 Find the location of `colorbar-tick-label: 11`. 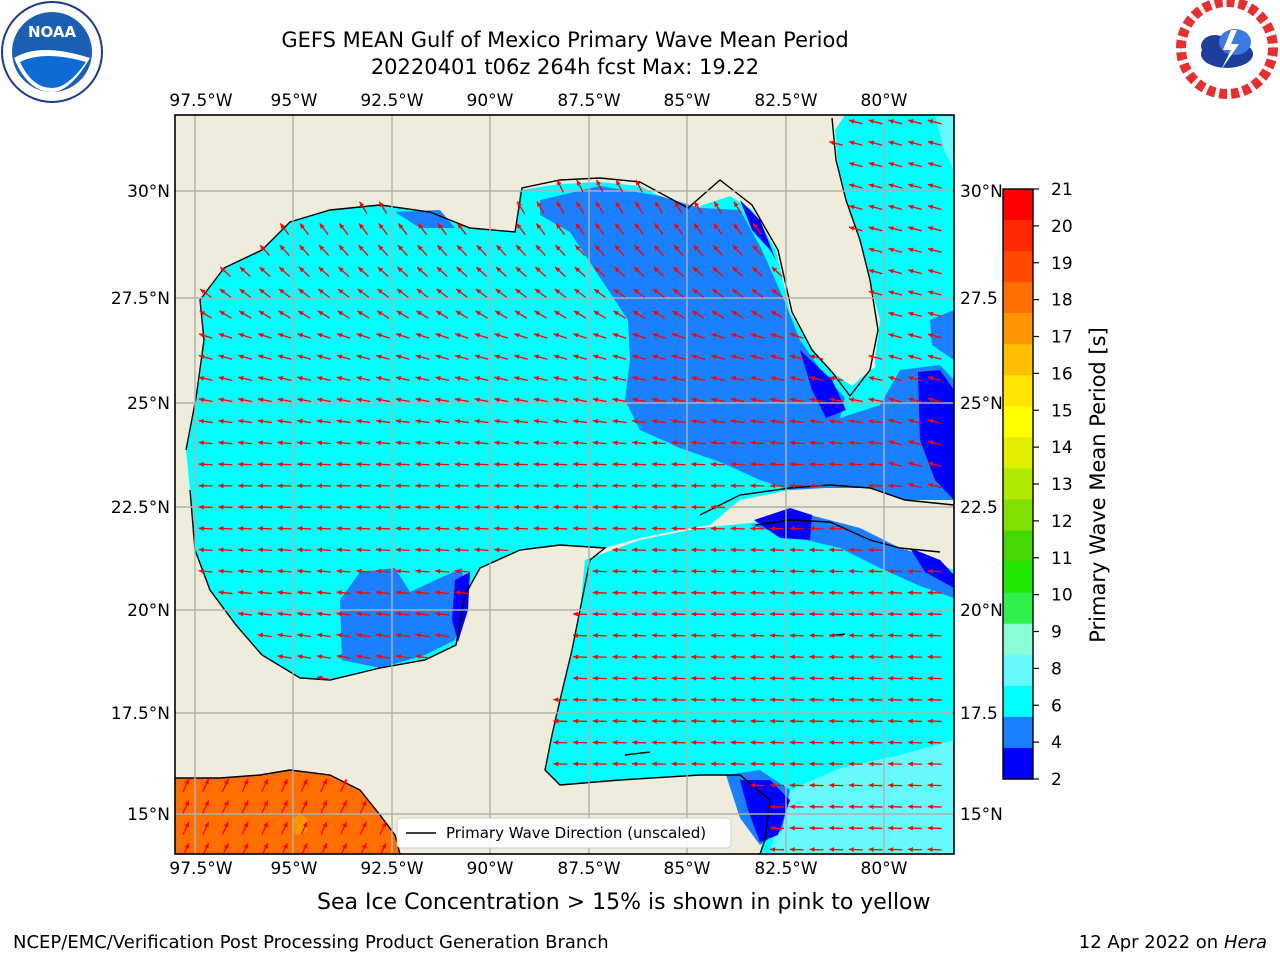

colorbar-tick-label: 11 is located at coordinates (1062, 559).